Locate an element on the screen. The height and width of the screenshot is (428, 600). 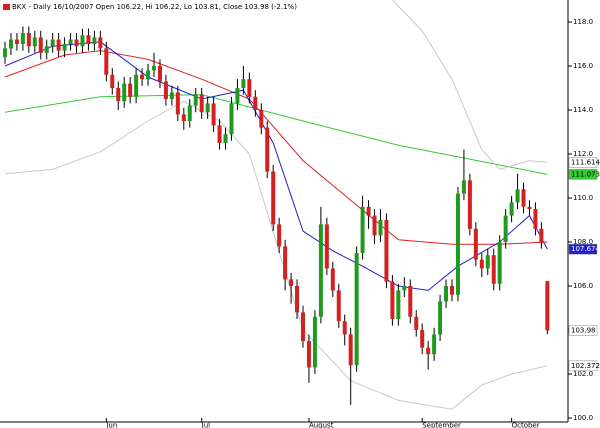
price-tag-label: 111.614 is located at coordinates (585, 162).